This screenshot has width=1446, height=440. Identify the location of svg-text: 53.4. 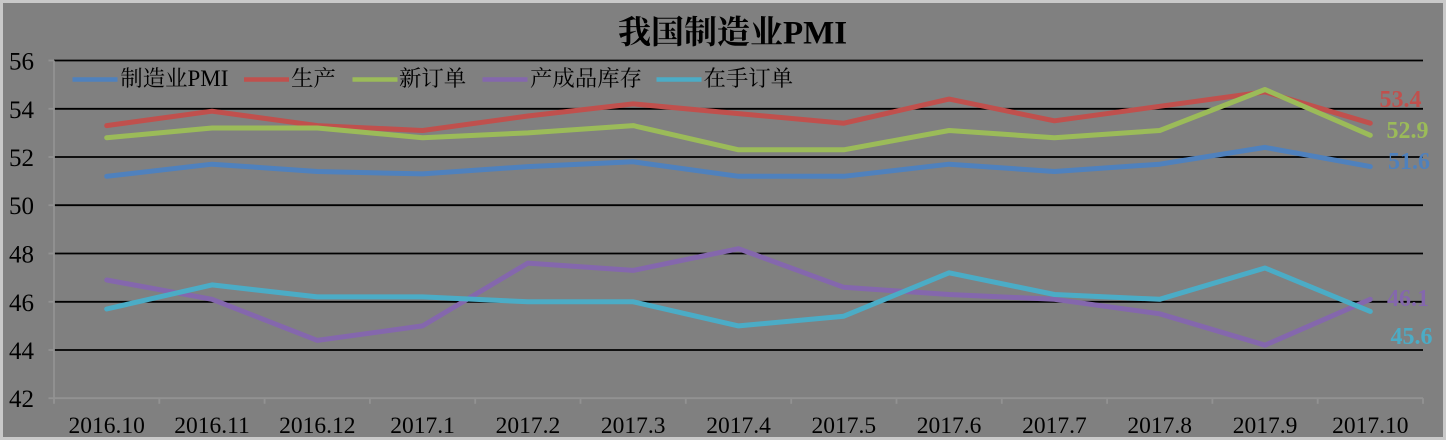
(1401, 100).